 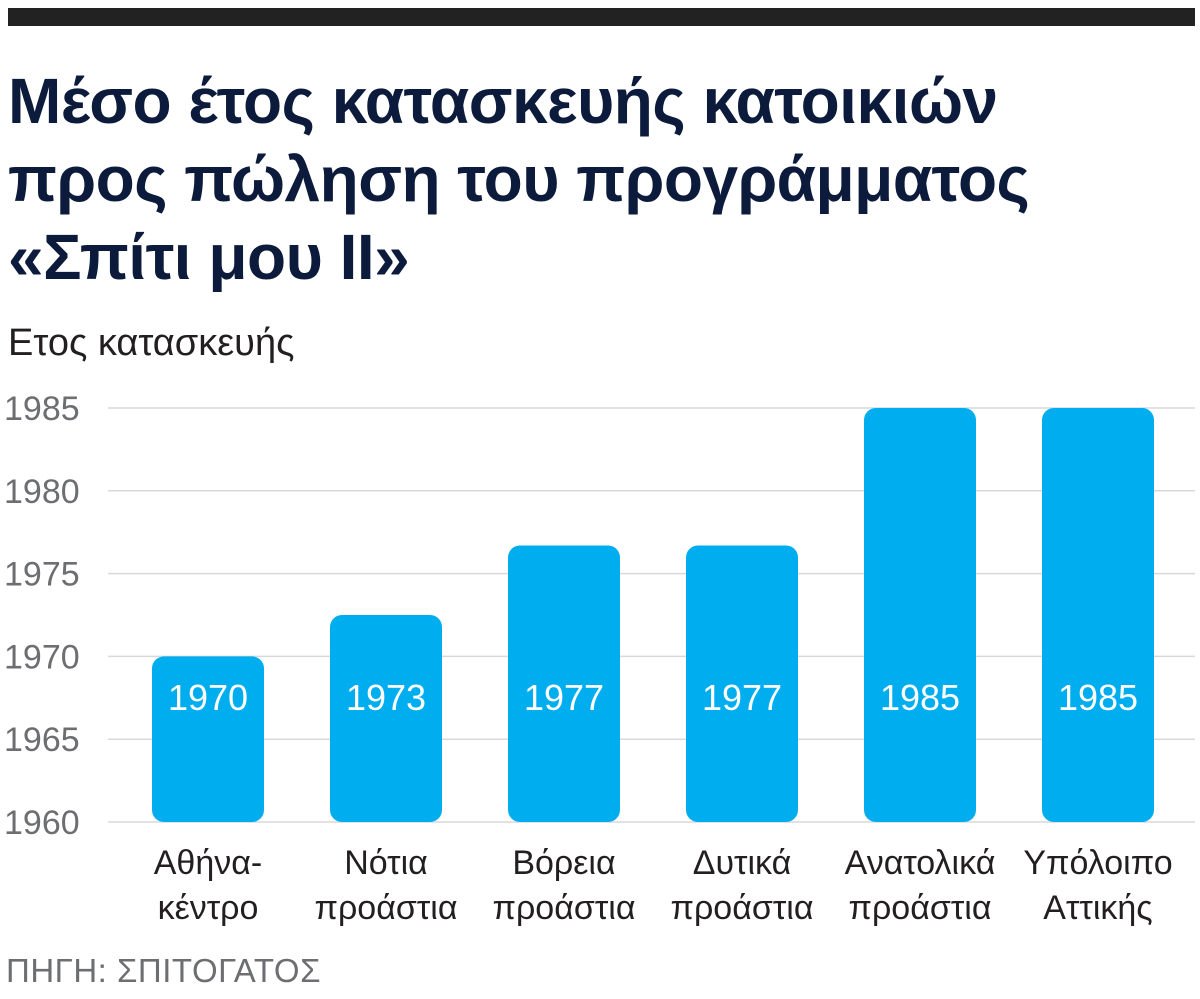 I want to click on x-category-label-4-1: προάστια, so click(x=920, y=908).